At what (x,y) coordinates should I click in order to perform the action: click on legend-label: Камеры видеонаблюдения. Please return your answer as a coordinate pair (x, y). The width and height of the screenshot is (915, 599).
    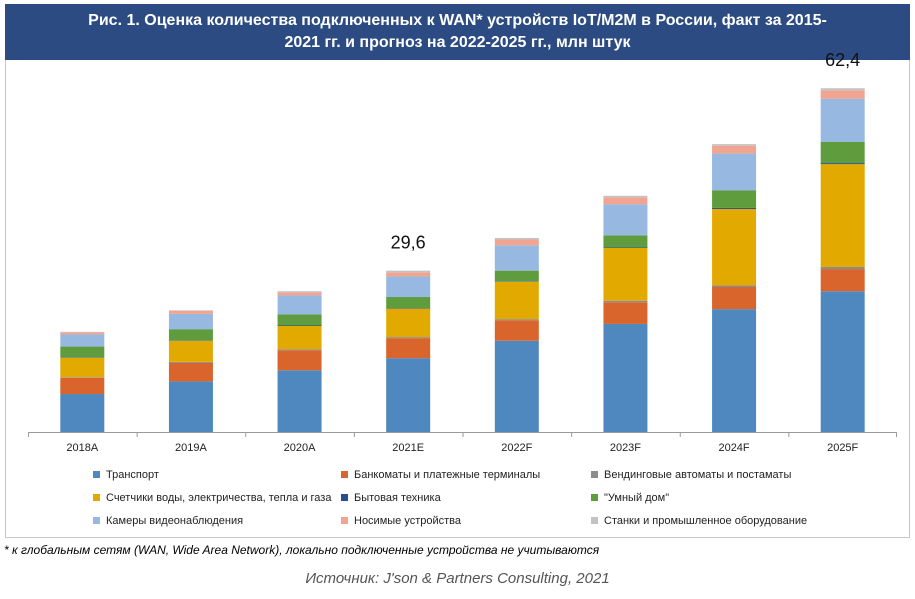
    Looking at the image, I should click on (175, 521).